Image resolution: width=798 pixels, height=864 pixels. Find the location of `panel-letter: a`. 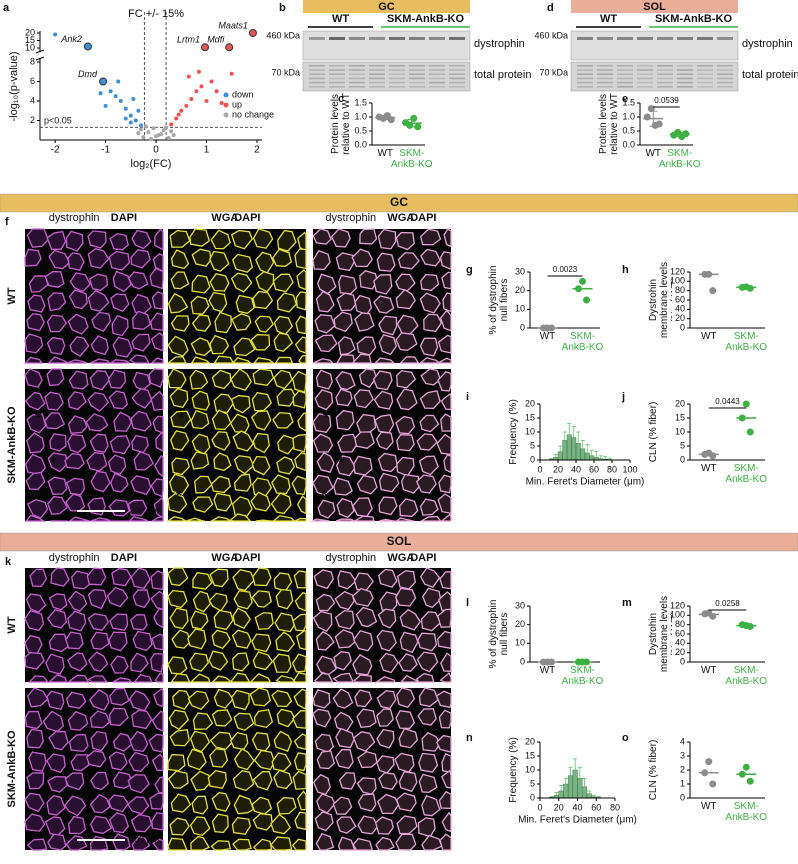

panel-letter: a is located at coordinates (6, 8).